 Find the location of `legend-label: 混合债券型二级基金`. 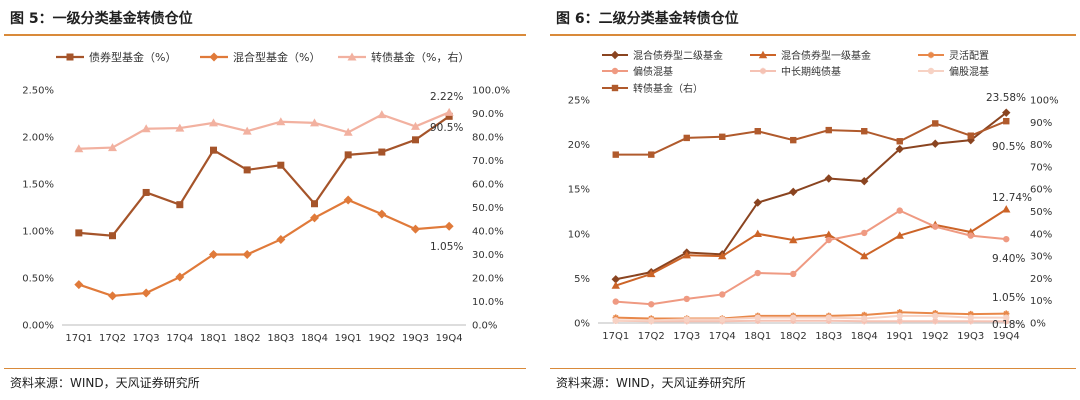

legend-label: 混合债券型二级基金 is located at coordinates (678, 55).